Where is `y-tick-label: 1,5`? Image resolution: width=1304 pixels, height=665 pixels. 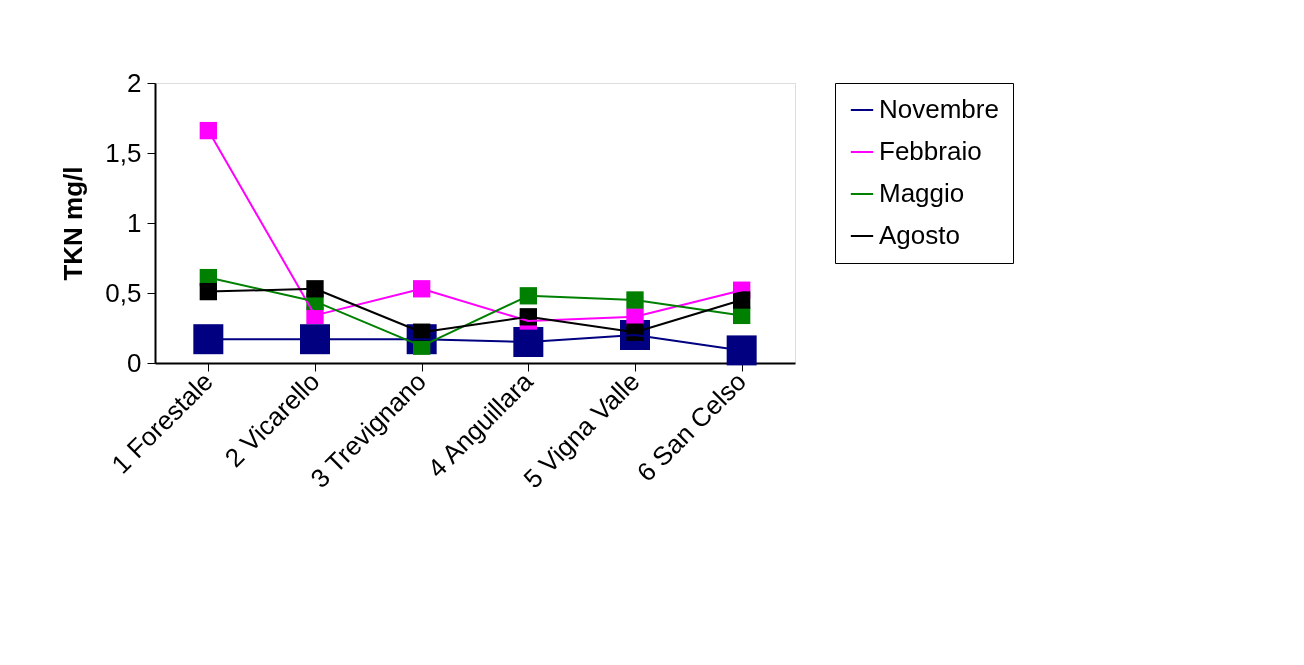
y-tick-label: 1,5 is located at coordinates (123, 152).